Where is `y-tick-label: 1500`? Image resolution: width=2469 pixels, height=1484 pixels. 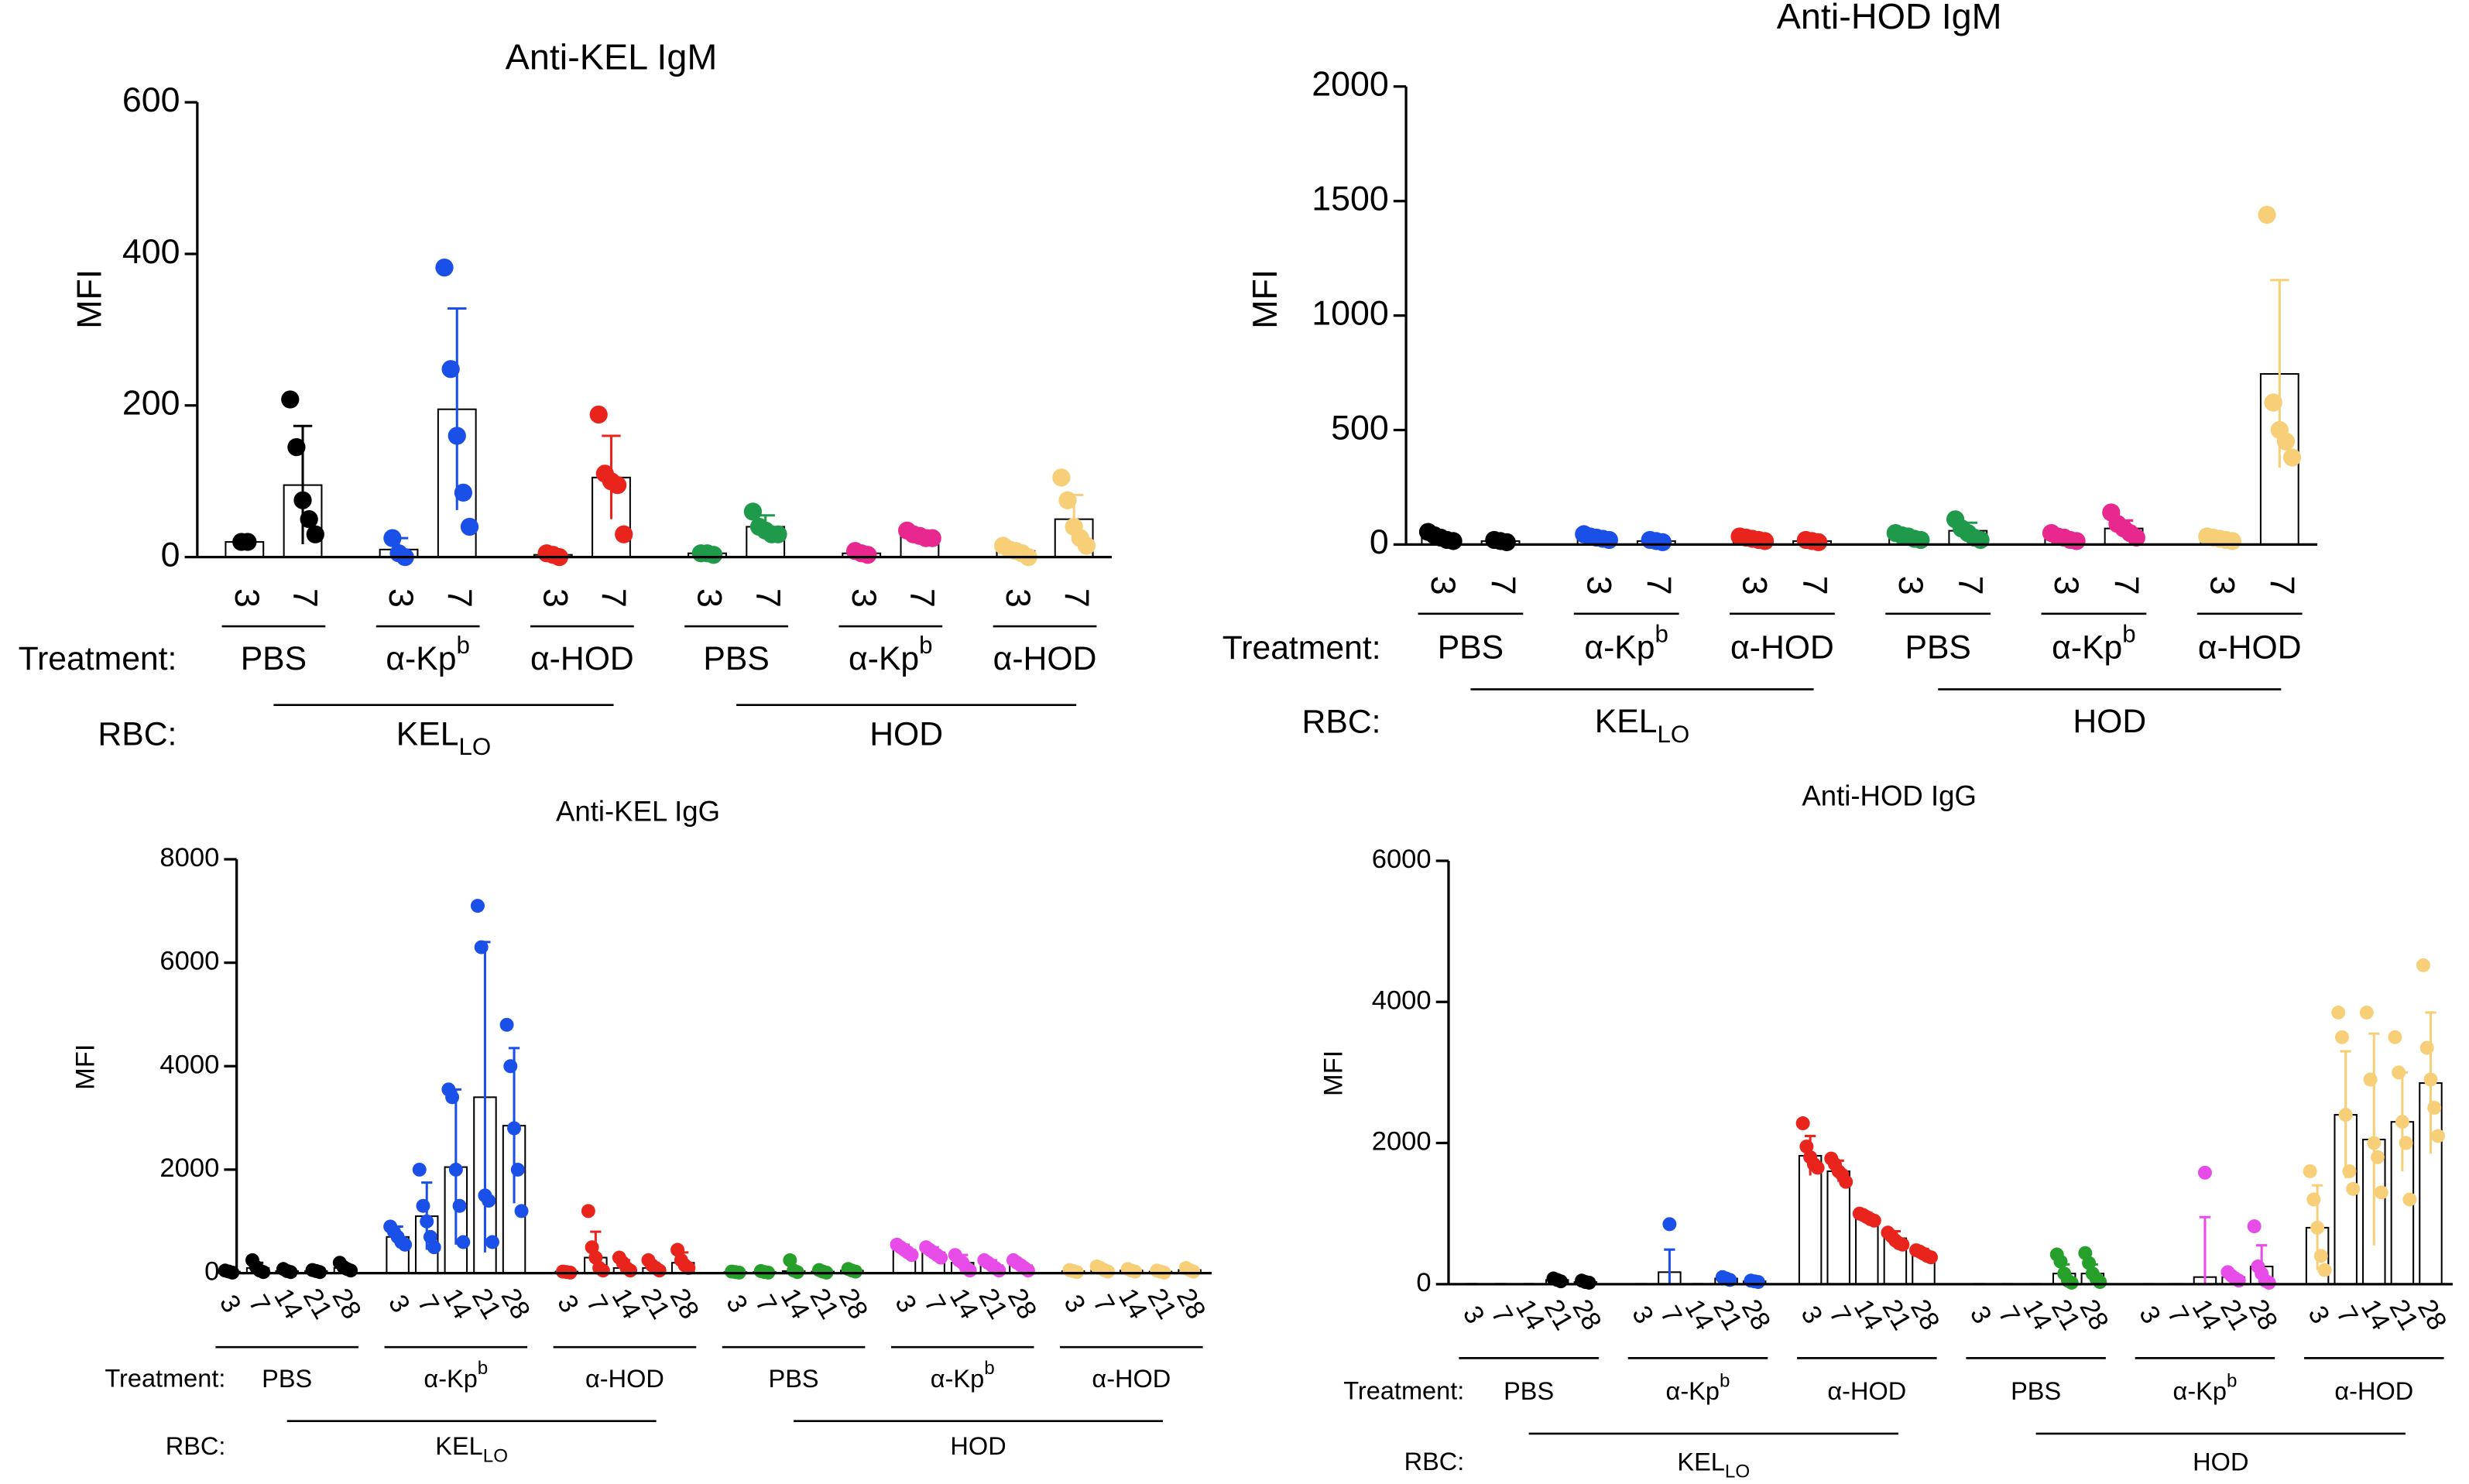
y-tick-label: 1500 is located at coordinates (1350, 199).